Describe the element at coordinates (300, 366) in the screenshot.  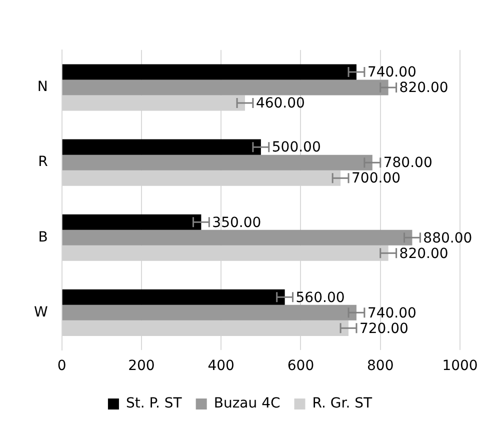
I see `x-tick-label: 600` at that location.